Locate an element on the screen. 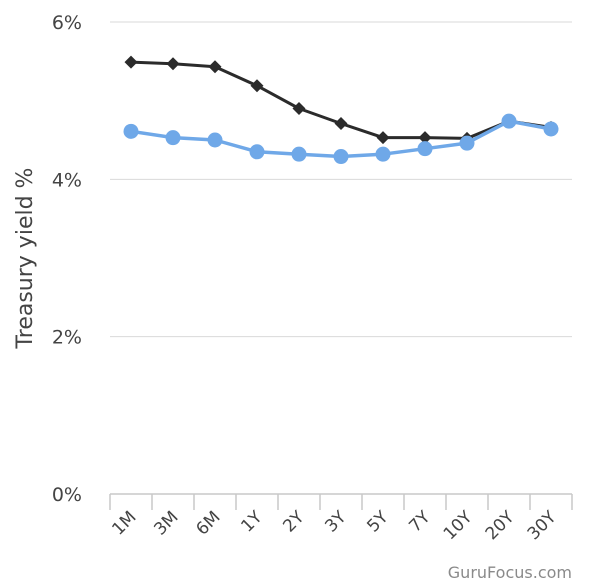 This screenshot has height=588, width=600. y-tick-label: 2% is located at coordinates (67, 338).